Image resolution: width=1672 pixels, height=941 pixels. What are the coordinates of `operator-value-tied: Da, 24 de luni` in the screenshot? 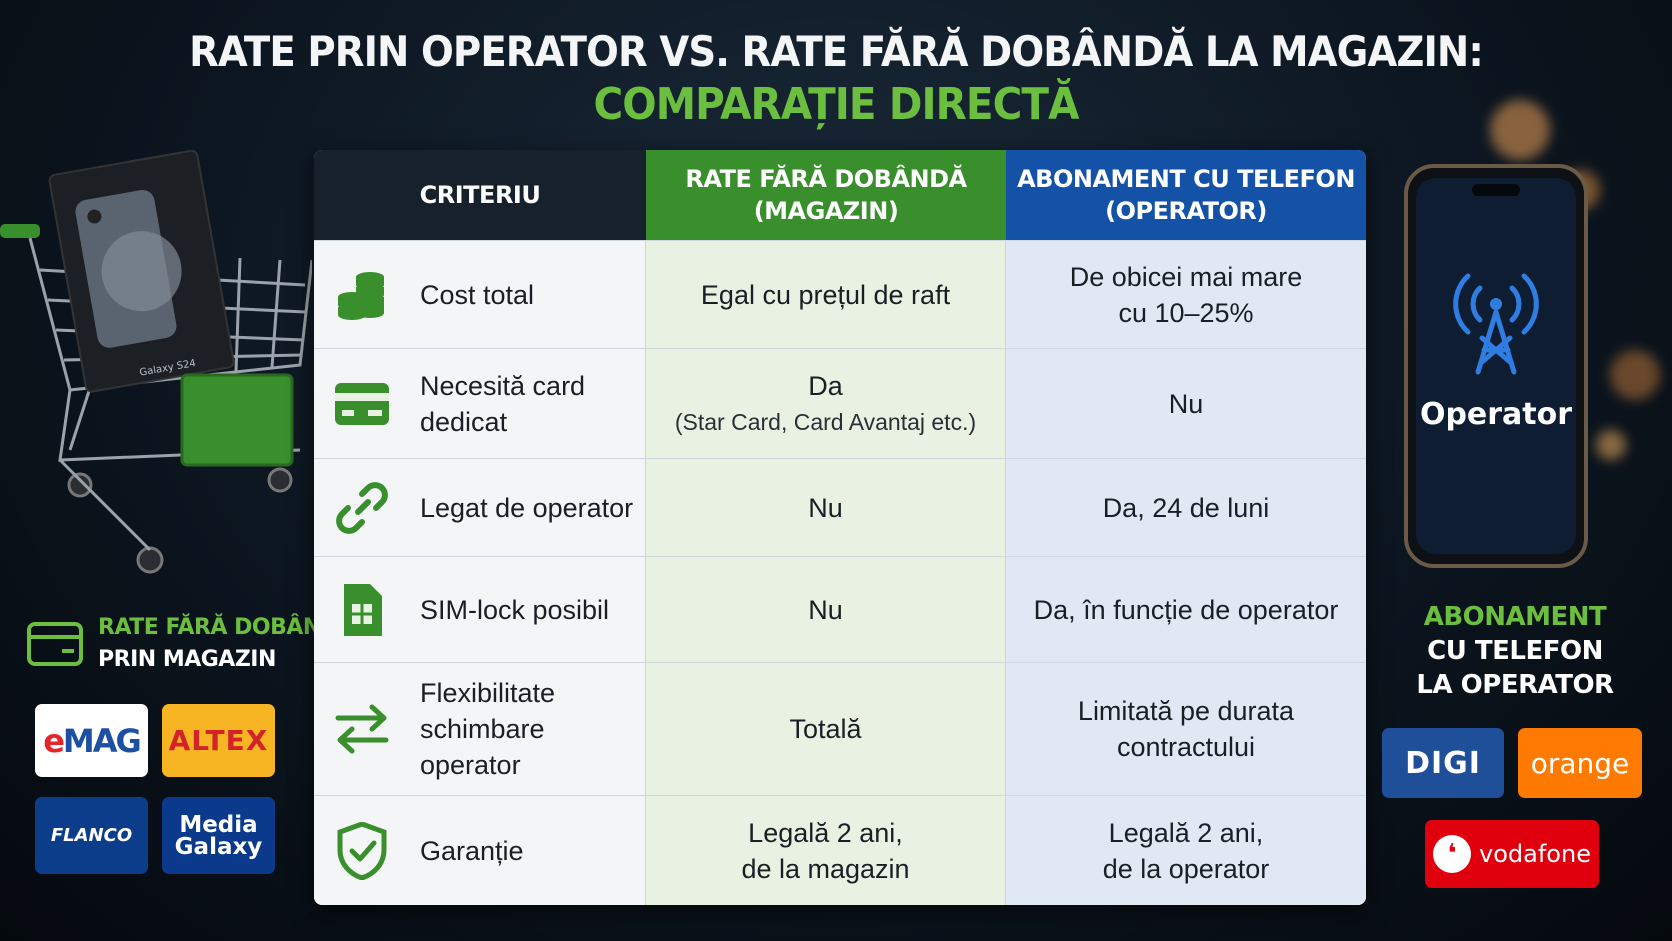 It's located at (1186, 507).